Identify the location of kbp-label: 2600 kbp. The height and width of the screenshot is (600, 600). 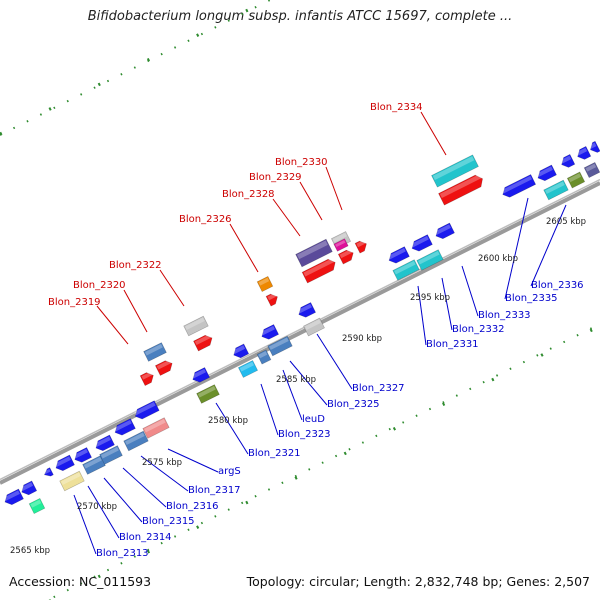
(498, 259).